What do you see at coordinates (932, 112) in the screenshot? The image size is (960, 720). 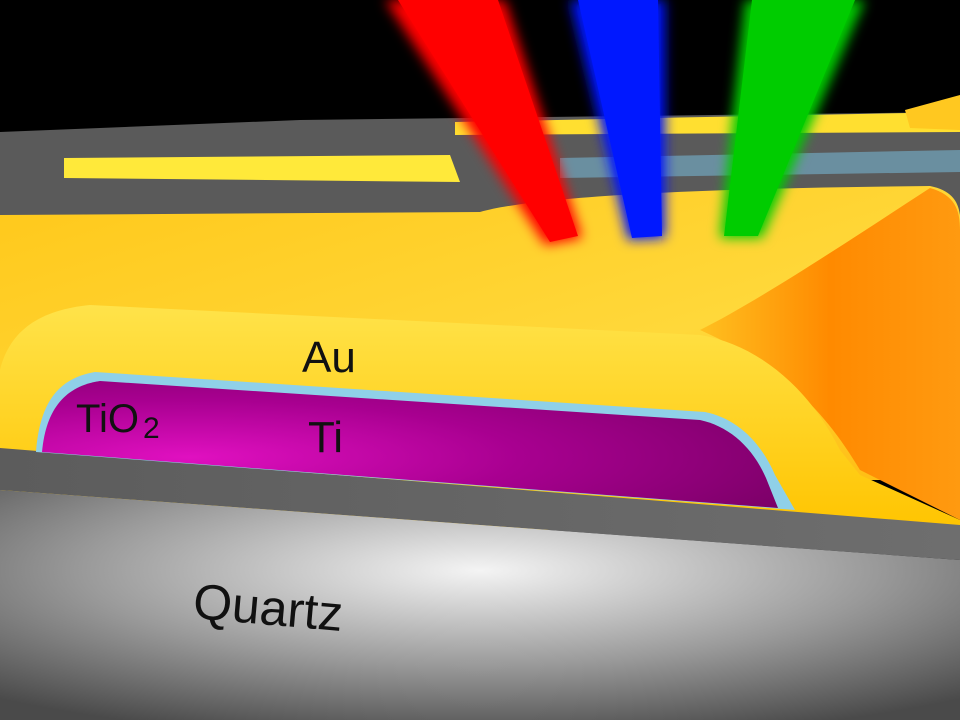 I see `far-gold-strip-right-block` at bounding box center [932, 112].